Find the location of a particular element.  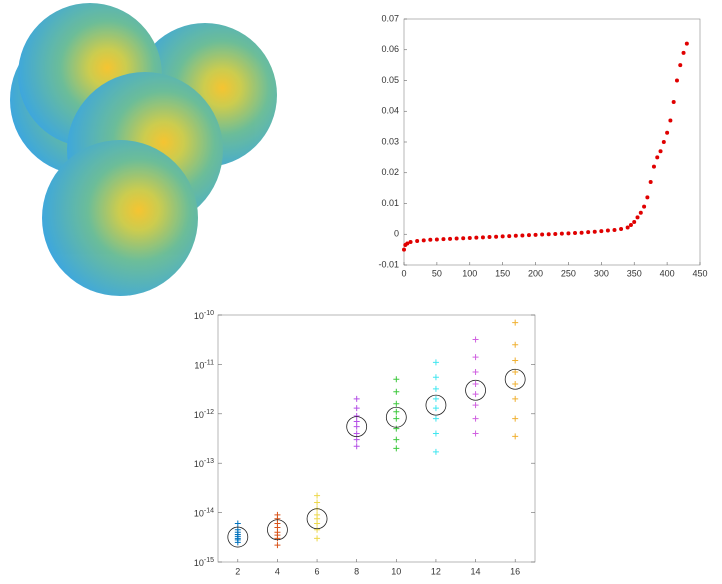

y-tick-label: 0.07 is located at coordinates (390, 18).